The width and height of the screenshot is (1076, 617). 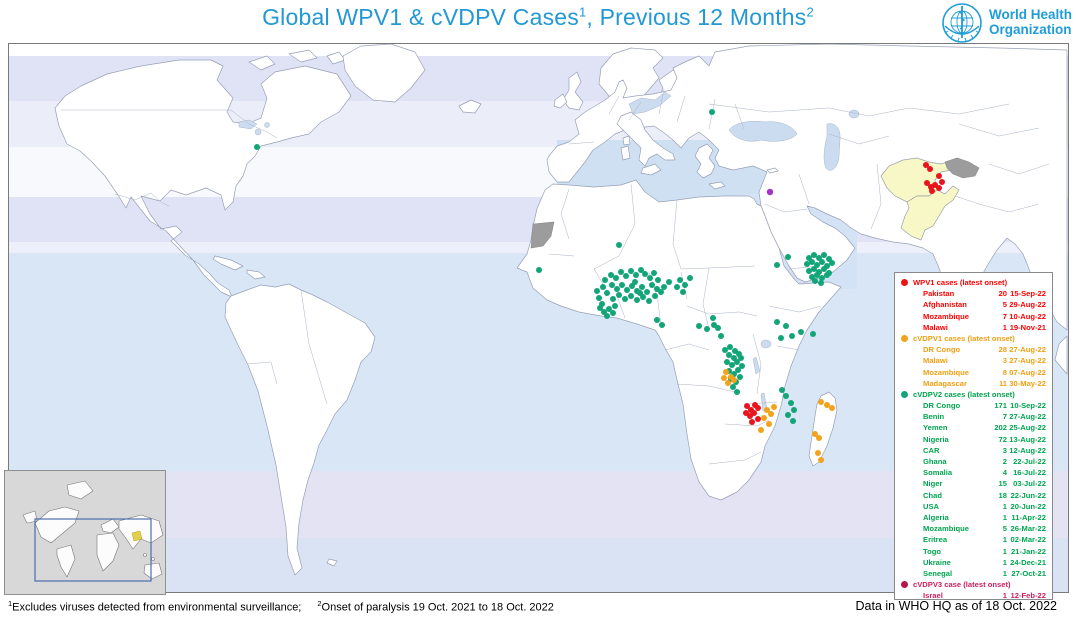 I want to click on legend-row: Mozambique 5 26-Mar-22, so click(x=973, y=528).